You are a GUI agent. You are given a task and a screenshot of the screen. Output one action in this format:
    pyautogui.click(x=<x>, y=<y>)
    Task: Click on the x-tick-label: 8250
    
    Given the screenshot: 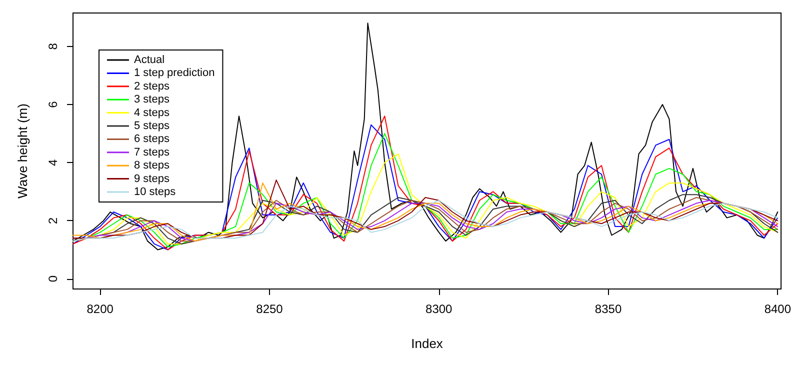 What is the action you would take?
    pyautogui.click(x=270, y=309)
    